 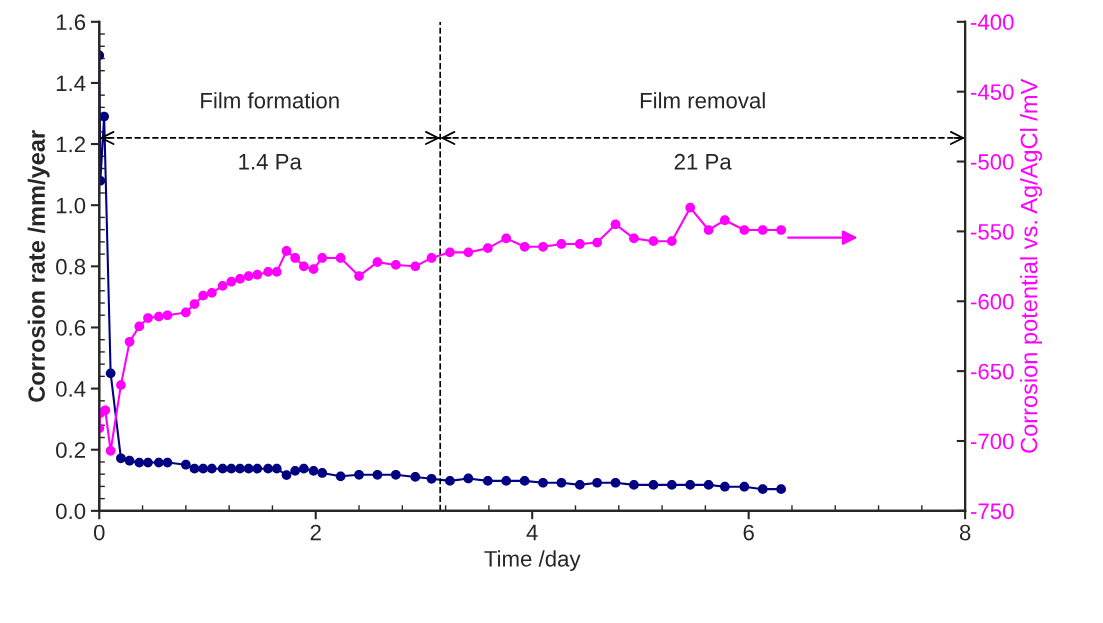 I want to click on x-tick-label: 0, so click(x=99, y=532).